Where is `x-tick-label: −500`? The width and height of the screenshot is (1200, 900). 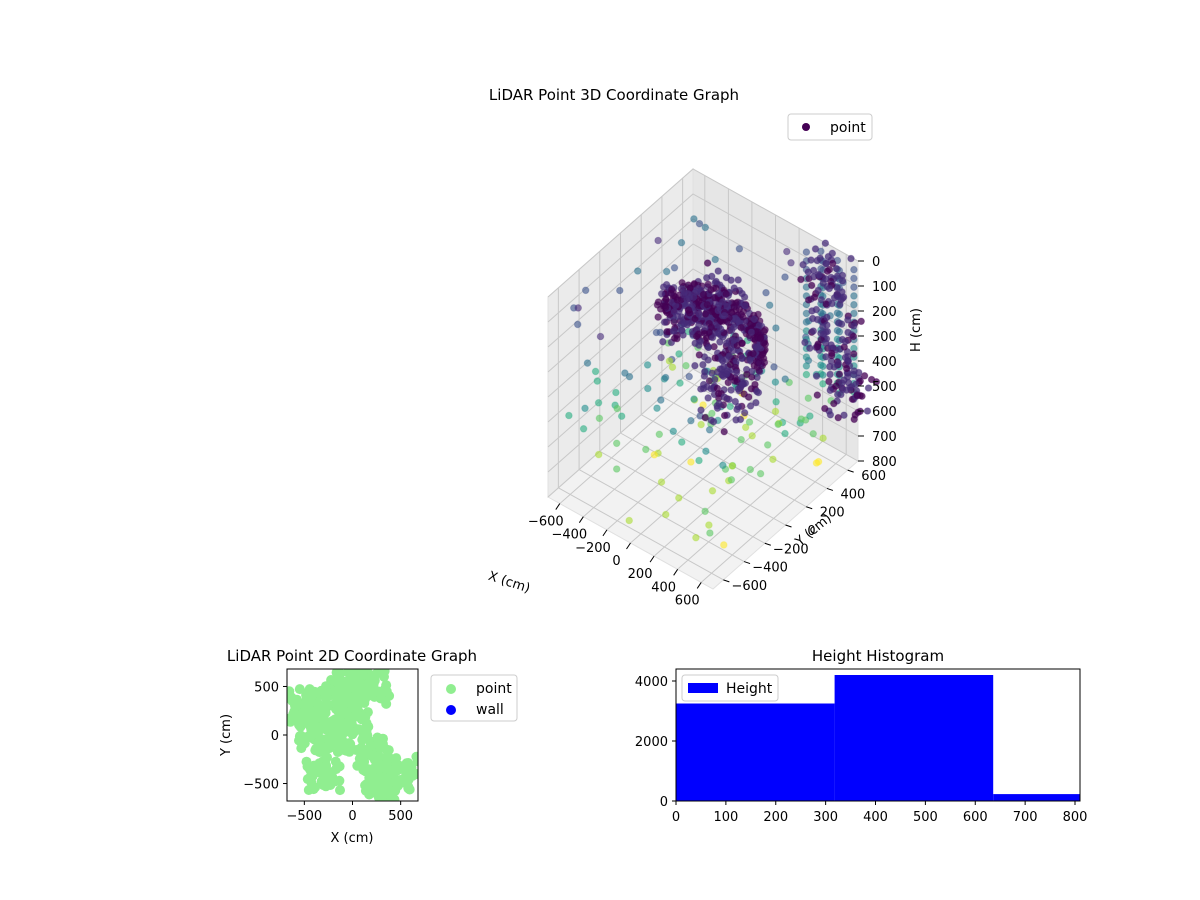 x-tick-label: −500 is located at coordinates (304, 816).